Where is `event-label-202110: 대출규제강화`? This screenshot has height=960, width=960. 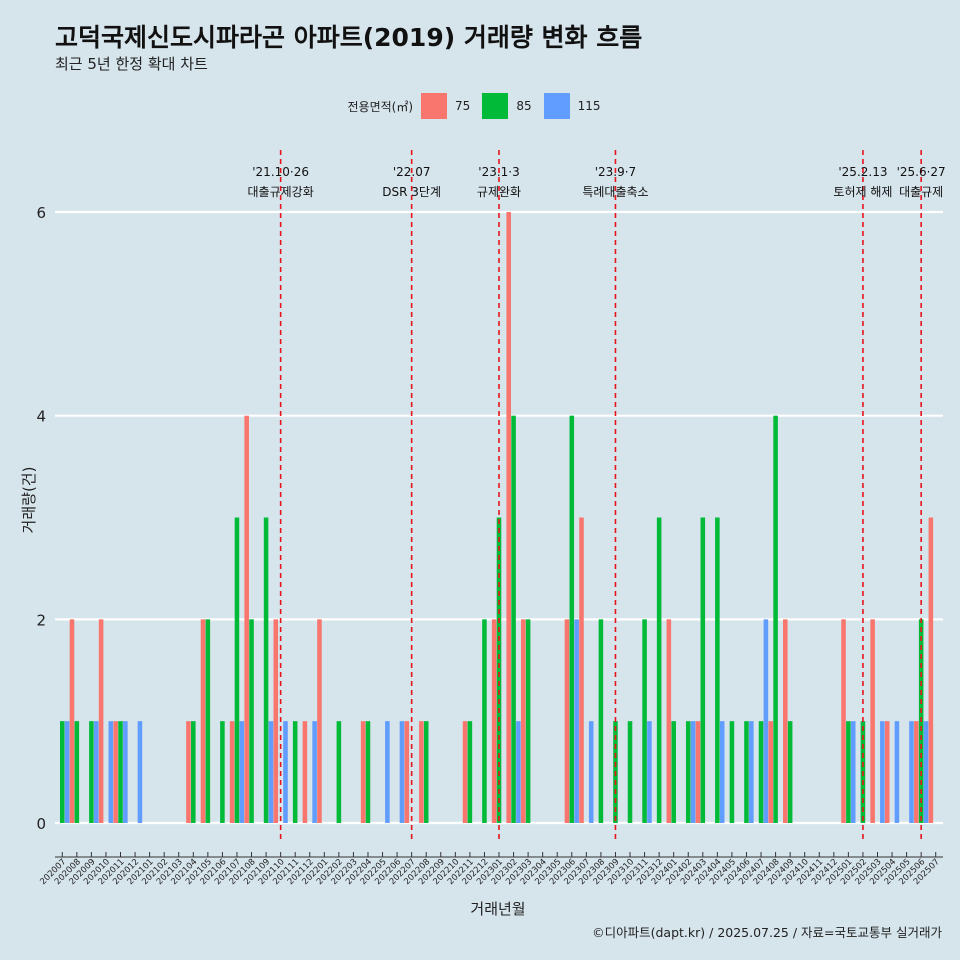
event-label-202110: 대출규제강화 is located at coordinates (281, 192).